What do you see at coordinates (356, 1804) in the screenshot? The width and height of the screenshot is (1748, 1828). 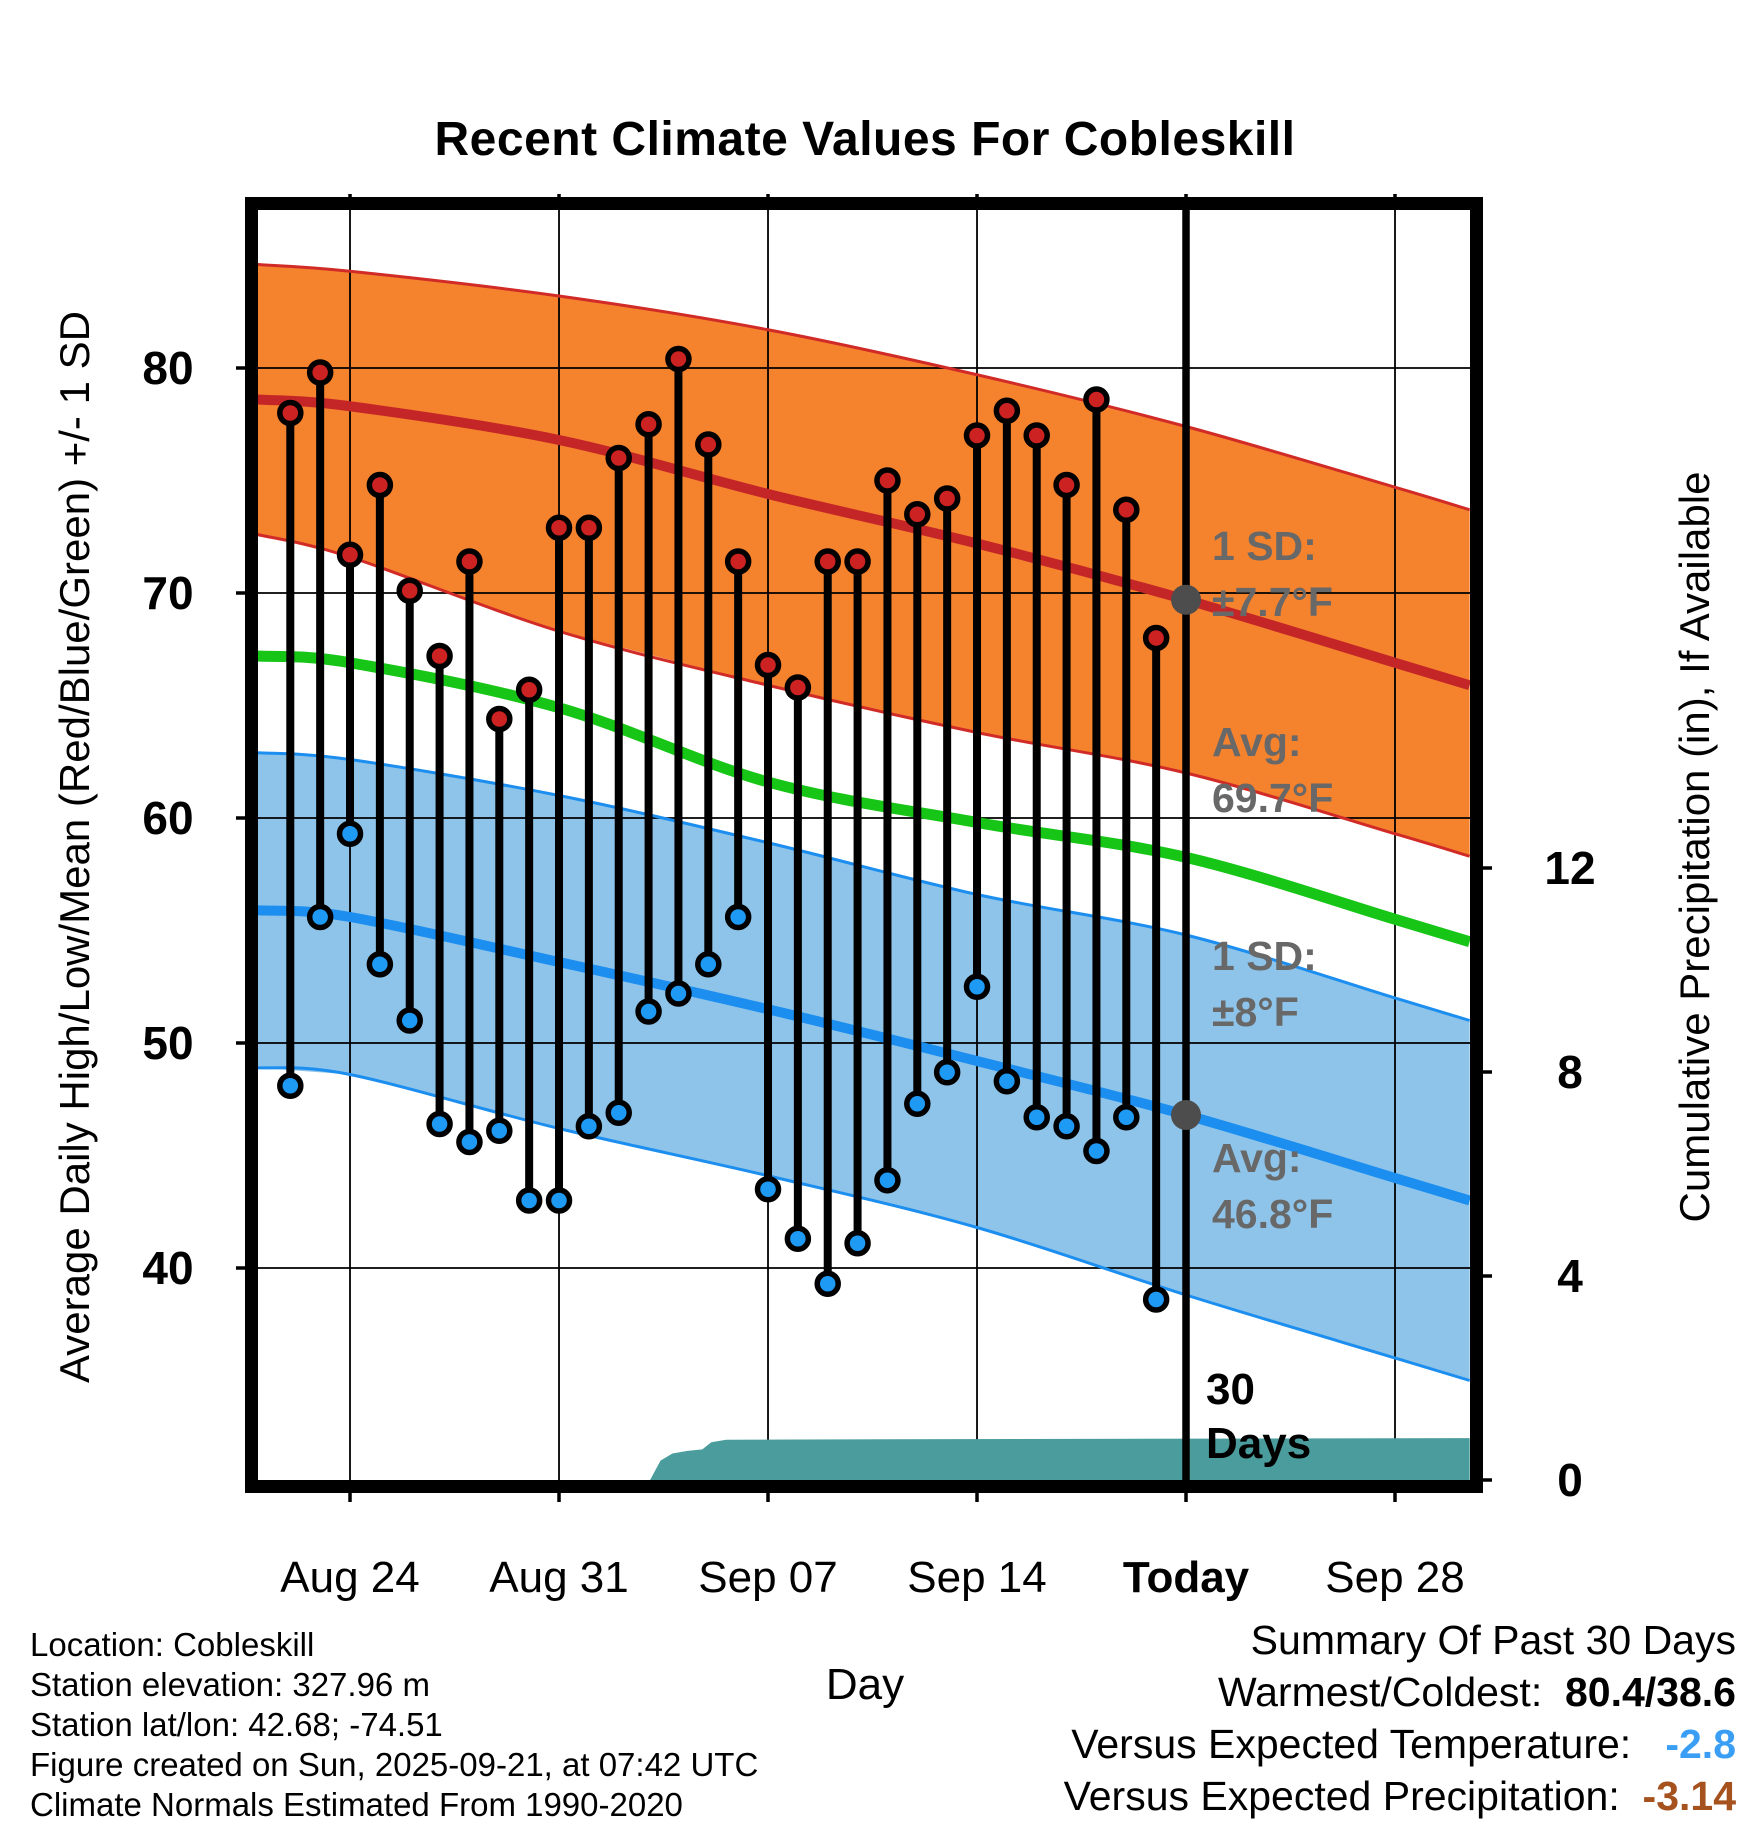 I see `footer-normals: Climate Normals Estimated From 1990-2020` at bounding box center [356, 1804].